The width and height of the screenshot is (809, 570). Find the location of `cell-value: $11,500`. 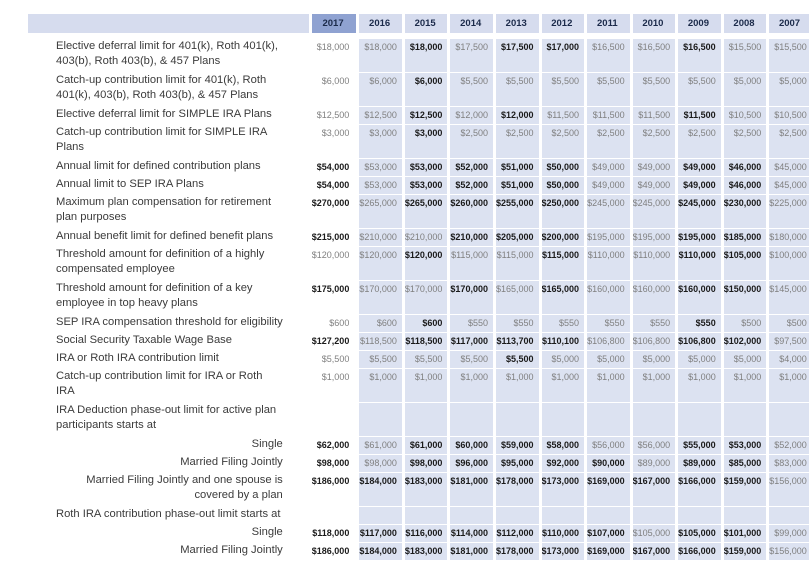

cell-value: $11,500 is located at coordinates (654, 115).